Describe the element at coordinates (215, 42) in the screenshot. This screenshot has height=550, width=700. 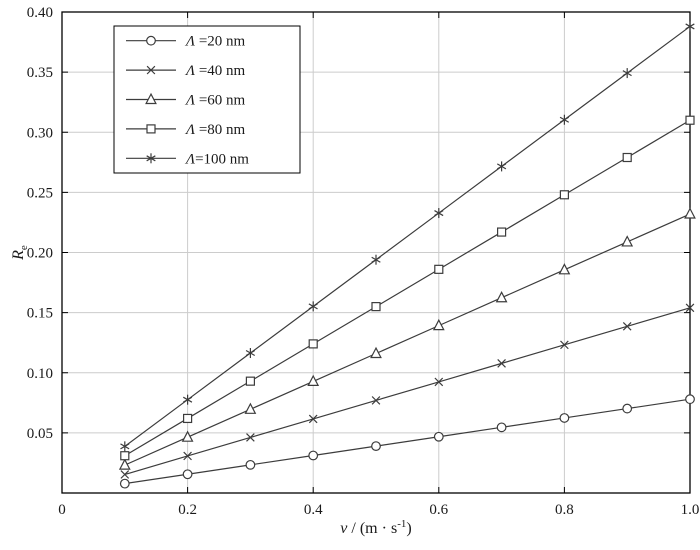
I see `legend-label: Λ =20 nm` at that location.